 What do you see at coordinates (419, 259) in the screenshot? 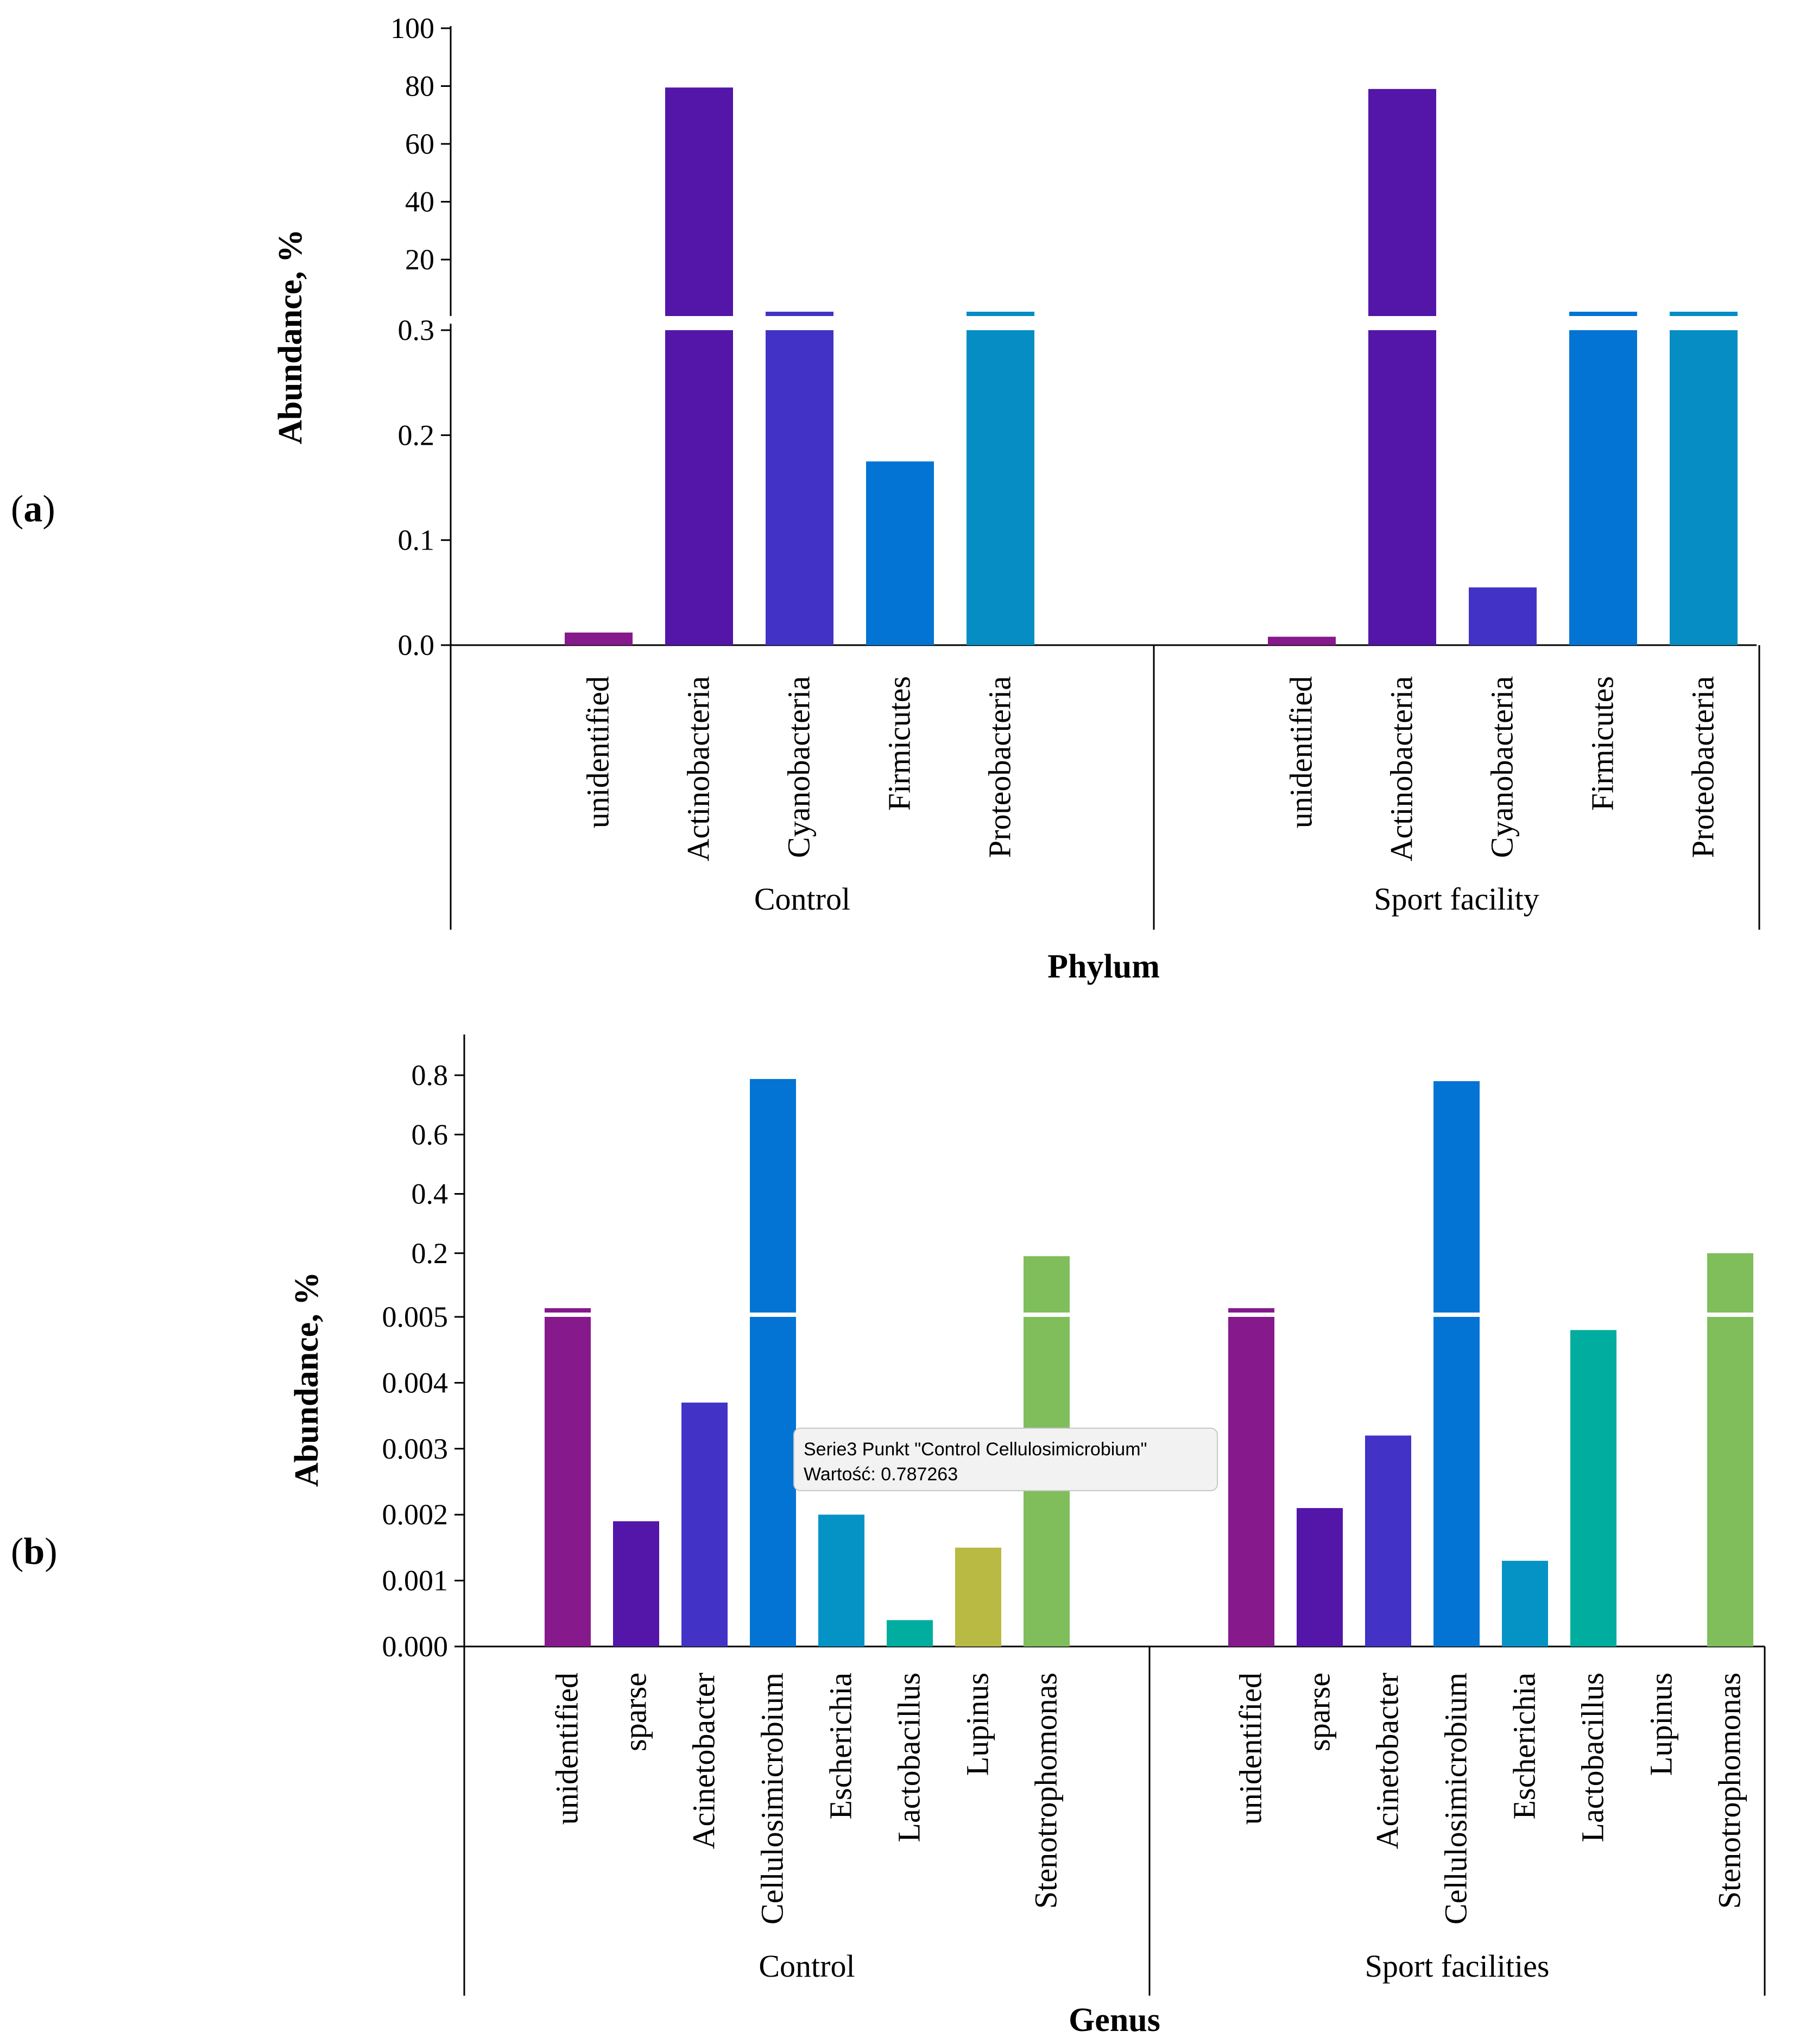
I see `y-tick-label: 20` at bounding box center [419, 259].